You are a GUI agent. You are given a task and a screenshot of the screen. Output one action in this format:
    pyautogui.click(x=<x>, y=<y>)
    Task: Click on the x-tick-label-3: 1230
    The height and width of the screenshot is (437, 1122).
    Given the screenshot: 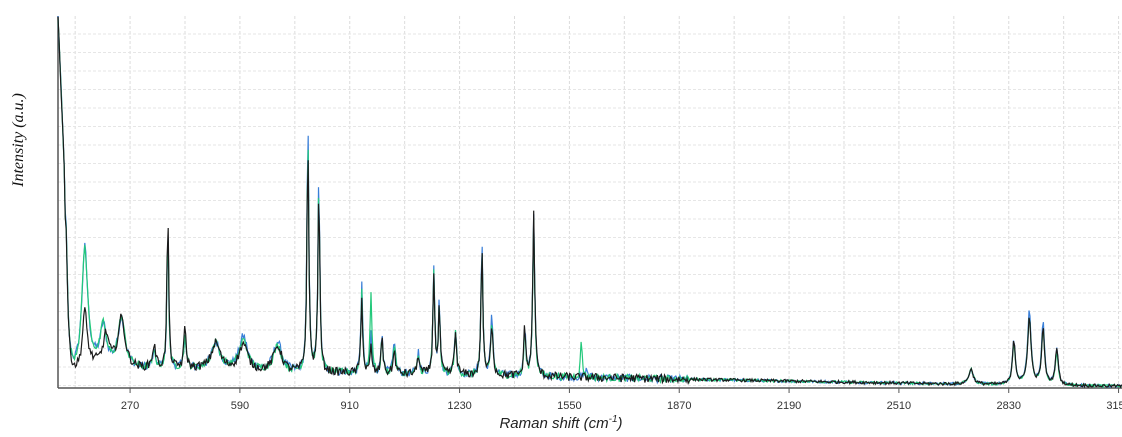 What is the action you would take?
    pyautogui.click(x=459, y=406)
    